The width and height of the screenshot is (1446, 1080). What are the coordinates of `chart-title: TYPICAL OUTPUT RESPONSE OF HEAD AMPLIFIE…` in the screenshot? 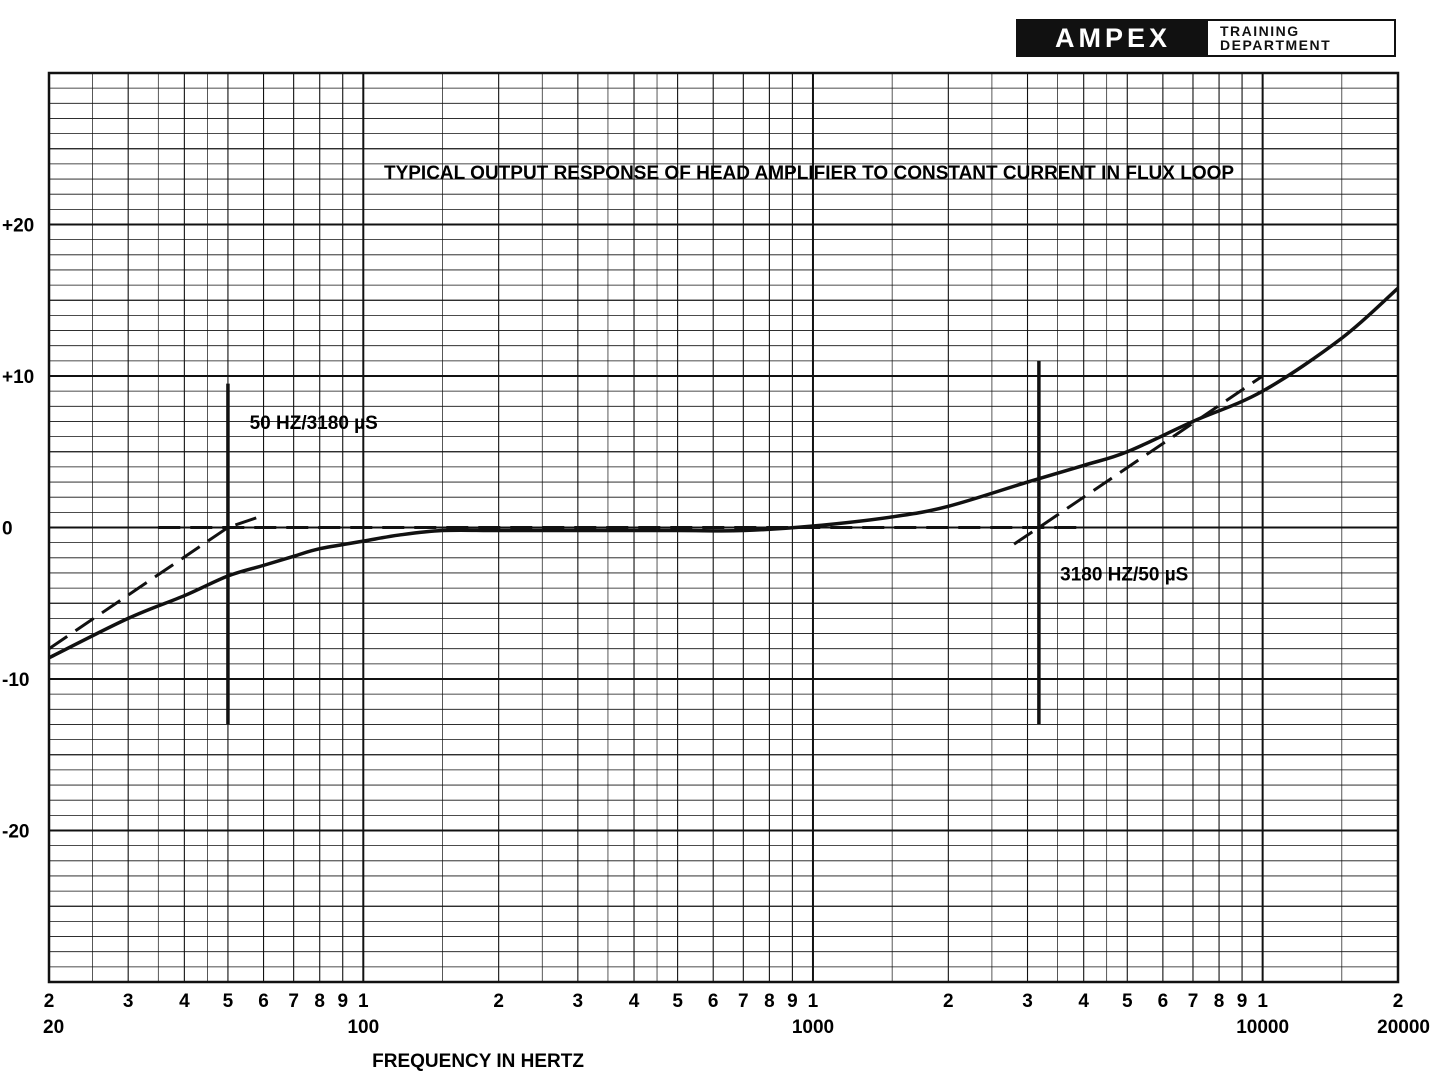 It's located at (809, 173).